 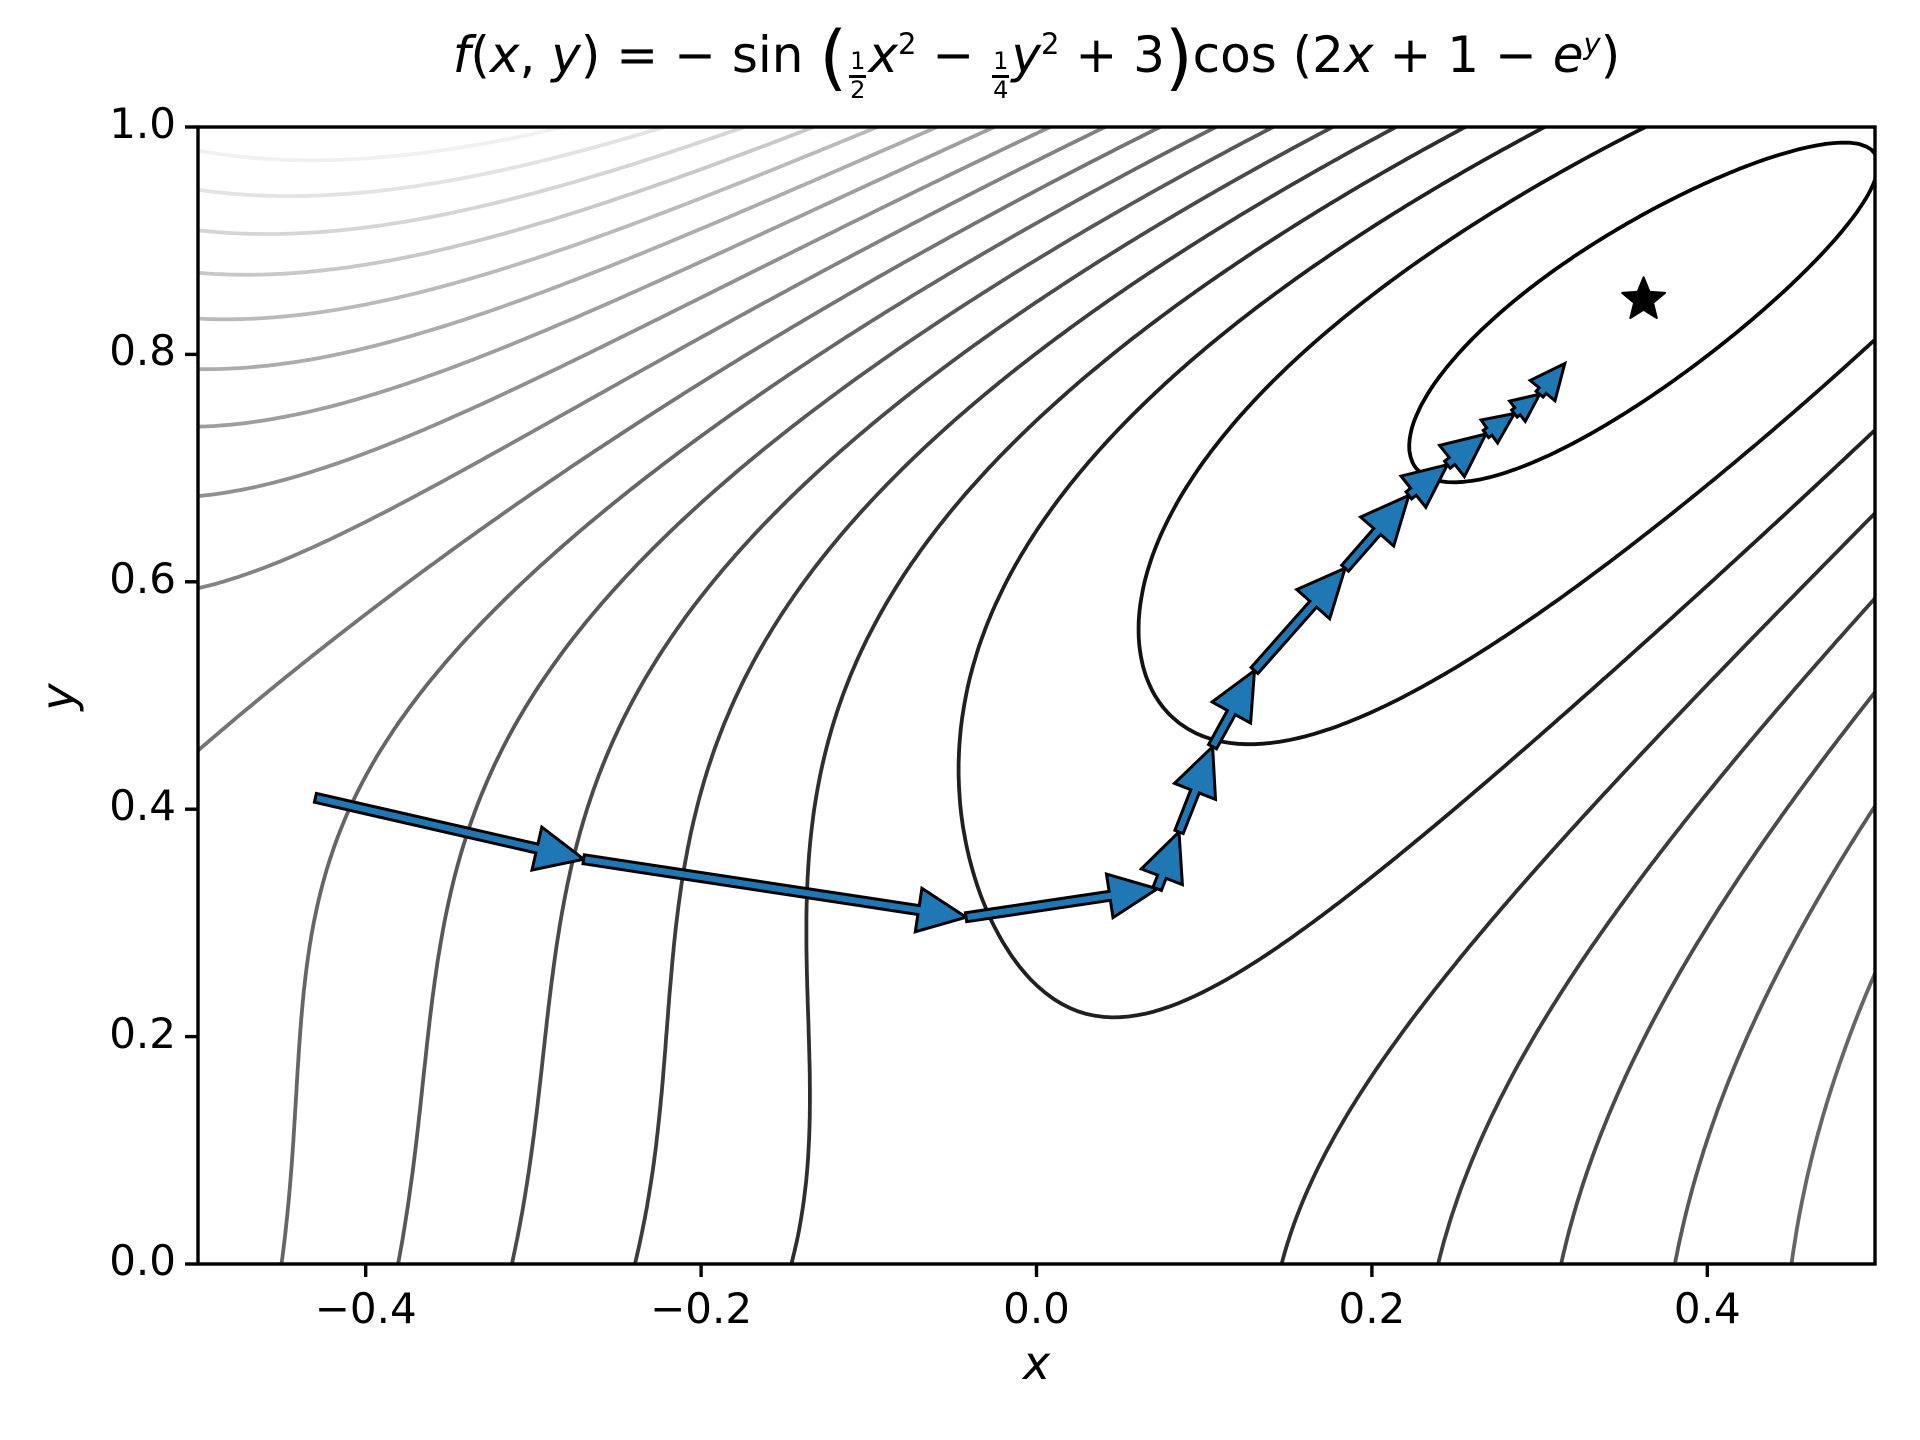 What do you see at coordinates (1112, 55) in the screenshot?
I see `title-part: + 3` at bounding box center [1112, 55].